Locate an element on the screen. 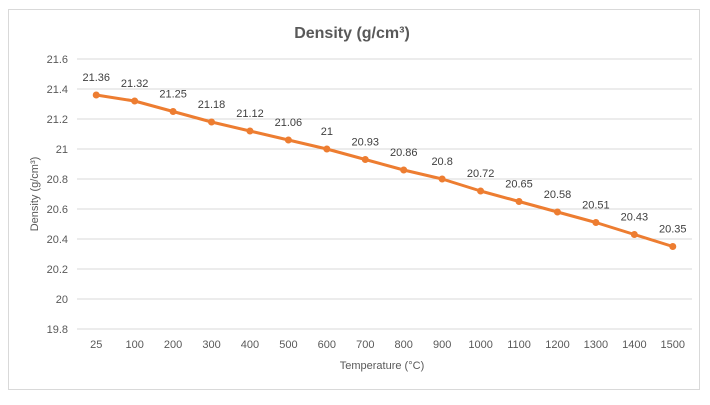 This screenshot has width=710, height=405. x-tick-label: 200 is located at coordinates (173, 345).